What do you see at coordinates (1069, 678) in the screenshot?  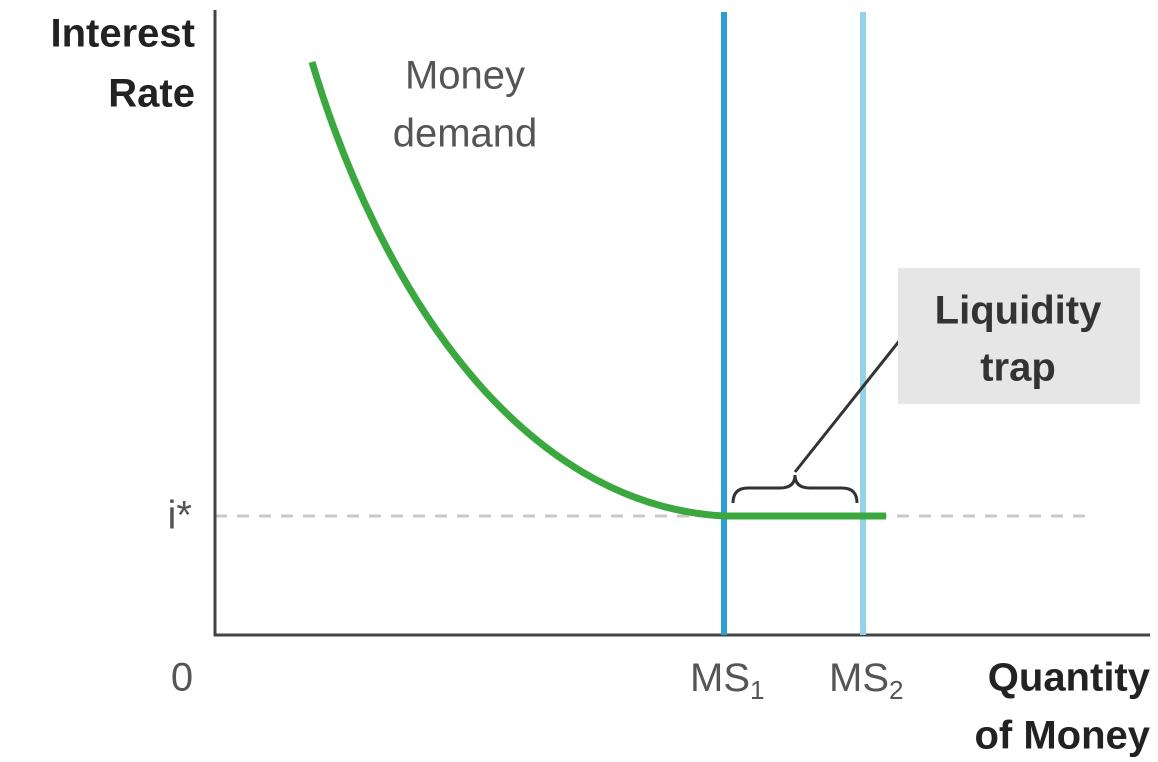 I see `x-axis-label: Quantity` at bounding box center [1069, 678].